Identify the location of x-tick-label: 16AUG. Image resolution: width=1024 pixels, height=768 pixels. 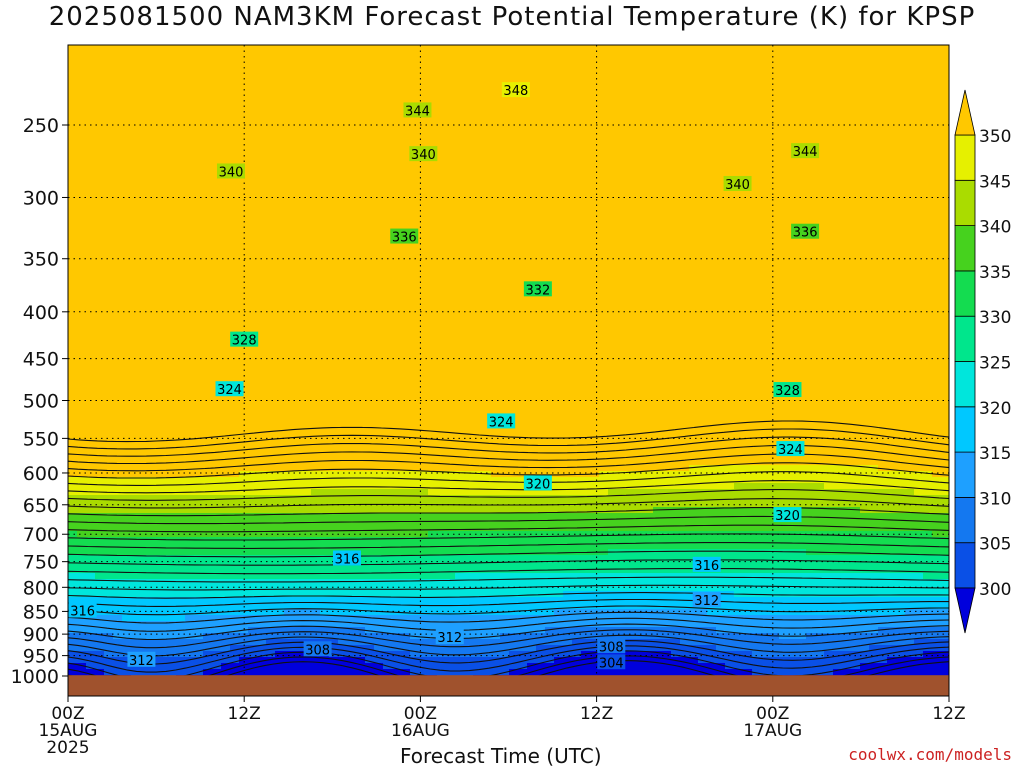
(420, 731).